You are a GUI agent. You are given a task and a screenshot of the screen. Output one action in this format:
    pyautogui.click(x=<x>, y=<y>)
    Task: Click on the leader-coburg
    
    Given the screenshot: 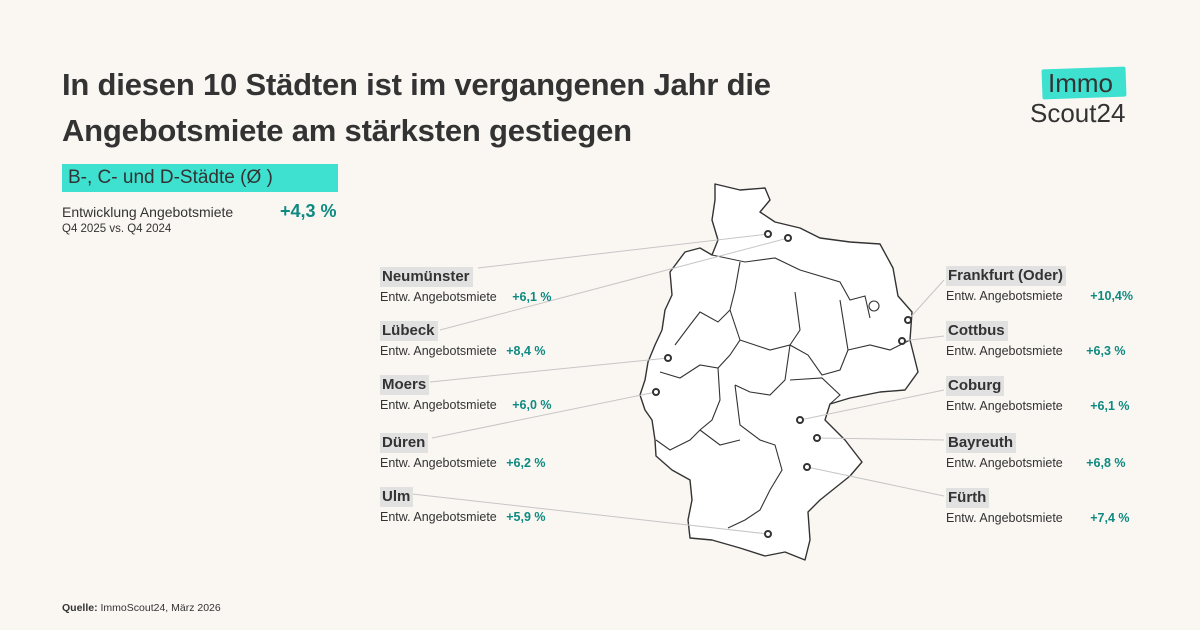 What is the action you would take?
    pyautogui.click(x=872, y=405)
    